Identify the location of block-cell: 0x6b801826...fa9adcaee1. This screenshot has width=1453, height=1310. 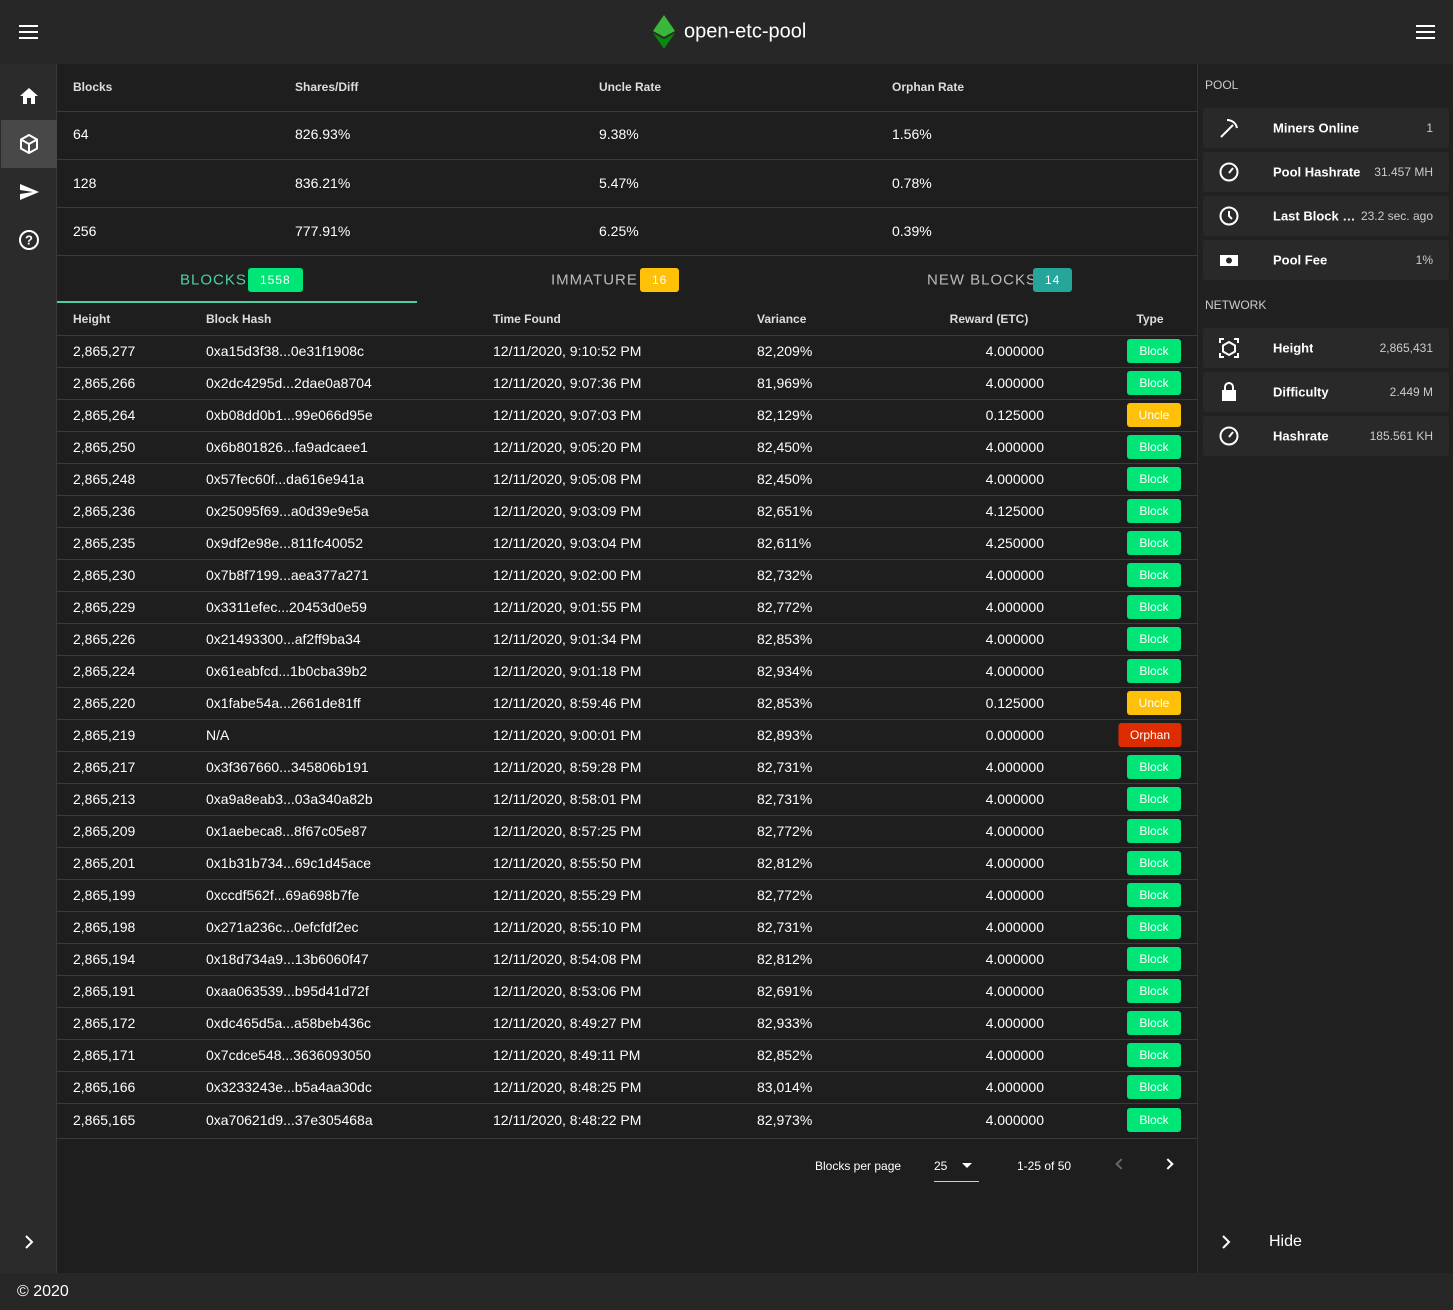
(287, 447).